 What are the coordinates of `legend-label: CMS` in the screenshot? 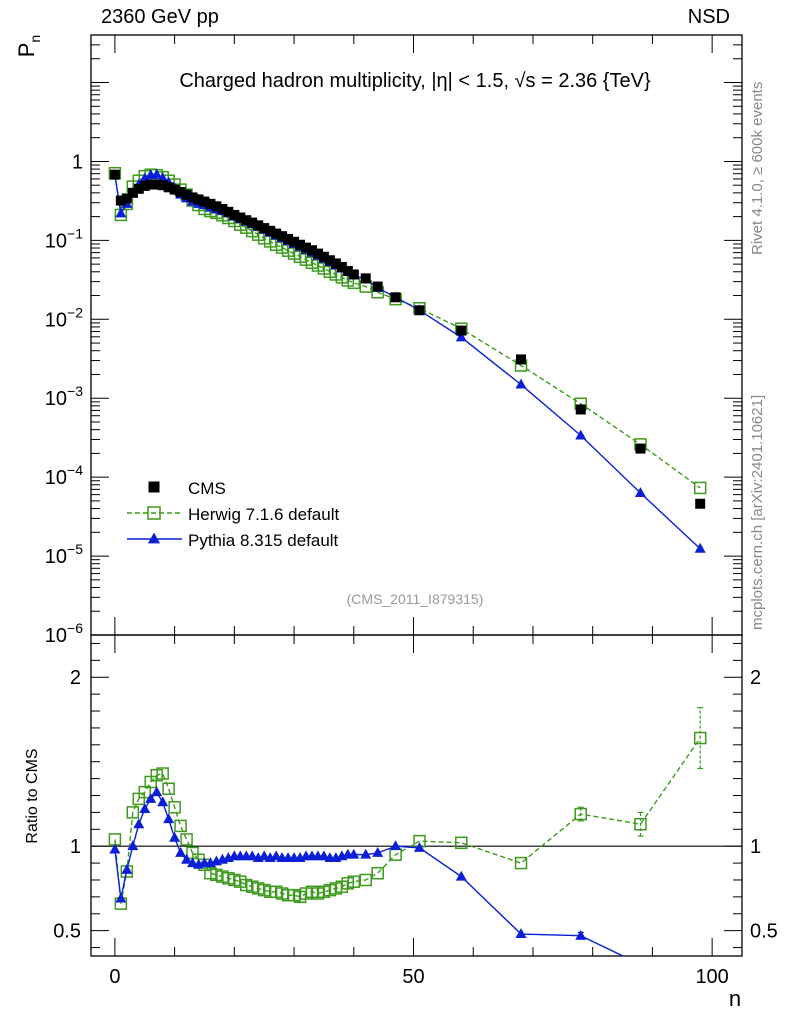 It's located at (207, 488).